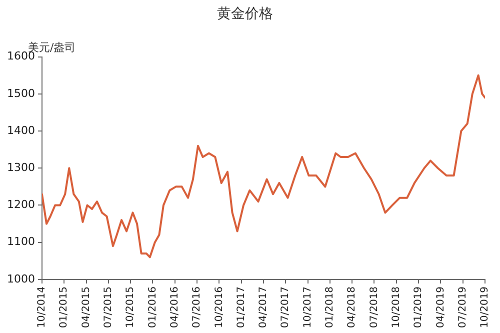 This screenshot has width=500, height=333. Describe the element at coordinates (197, 307) in the screenshot. I see `x-tick-label: 07/2016` at that location.